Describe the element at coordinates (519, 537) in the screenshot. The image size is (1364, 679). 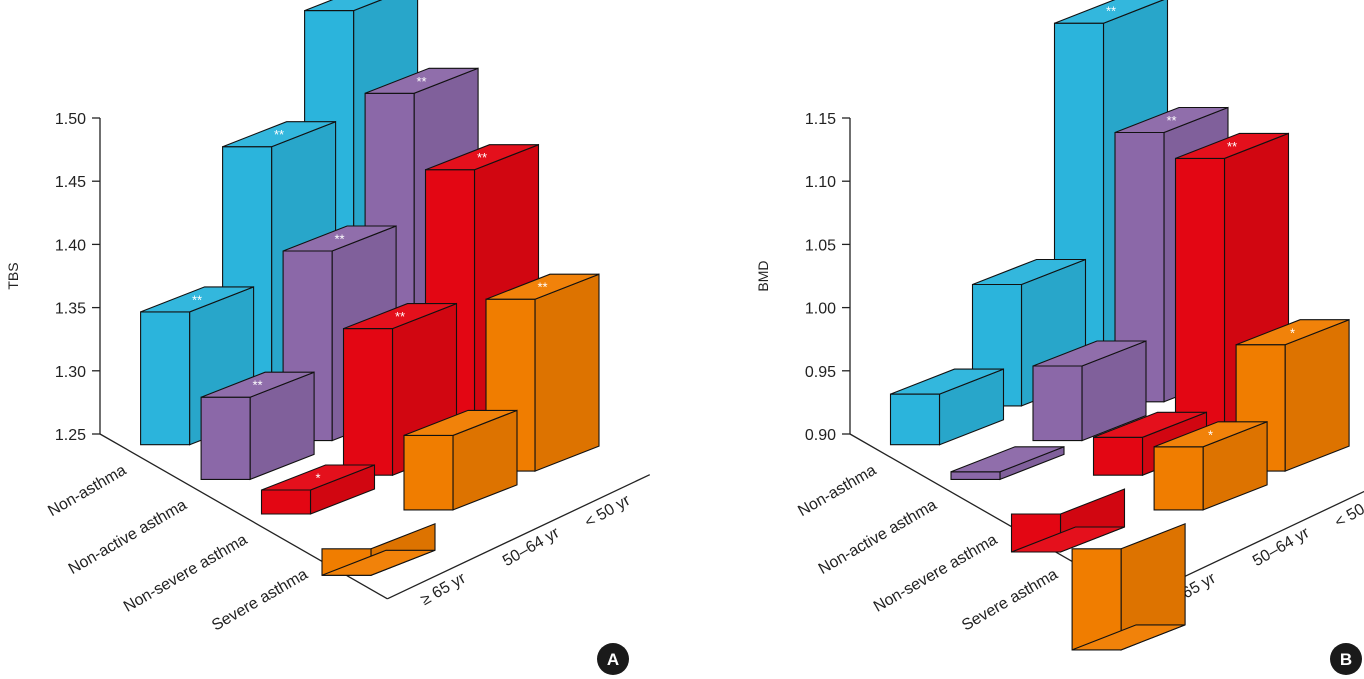
I see `age-axis-line` at that location.